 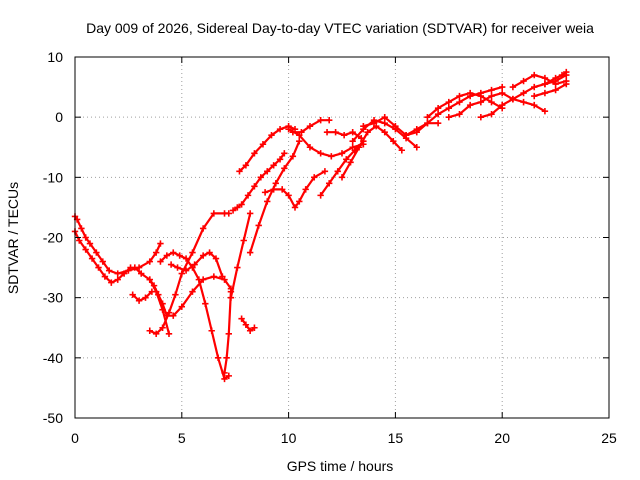 What do you see at coordinates (55, 57) in the screenshot?
I see `y-tick-label: 10` at bounding box center [55, 57].